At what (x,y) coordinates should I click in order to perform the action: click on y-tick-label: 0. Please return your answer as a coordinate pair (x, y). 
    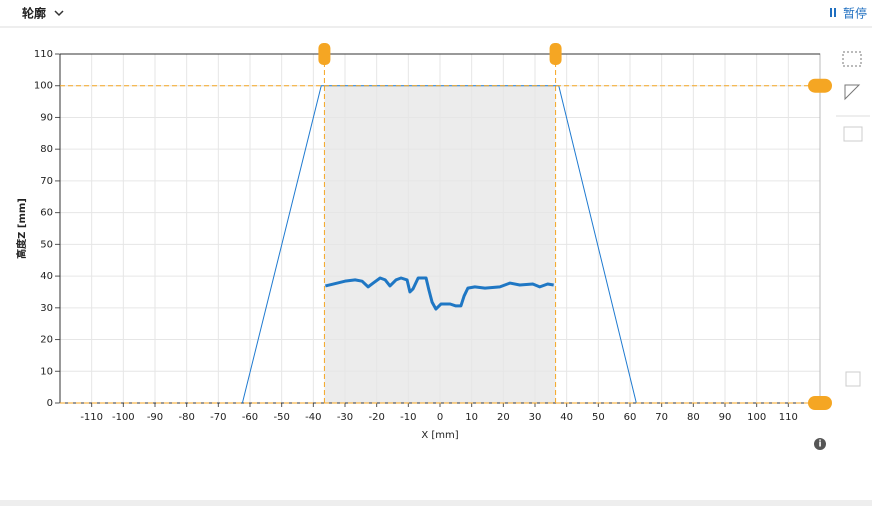
    Looking at the image, I should click on (50, 403).